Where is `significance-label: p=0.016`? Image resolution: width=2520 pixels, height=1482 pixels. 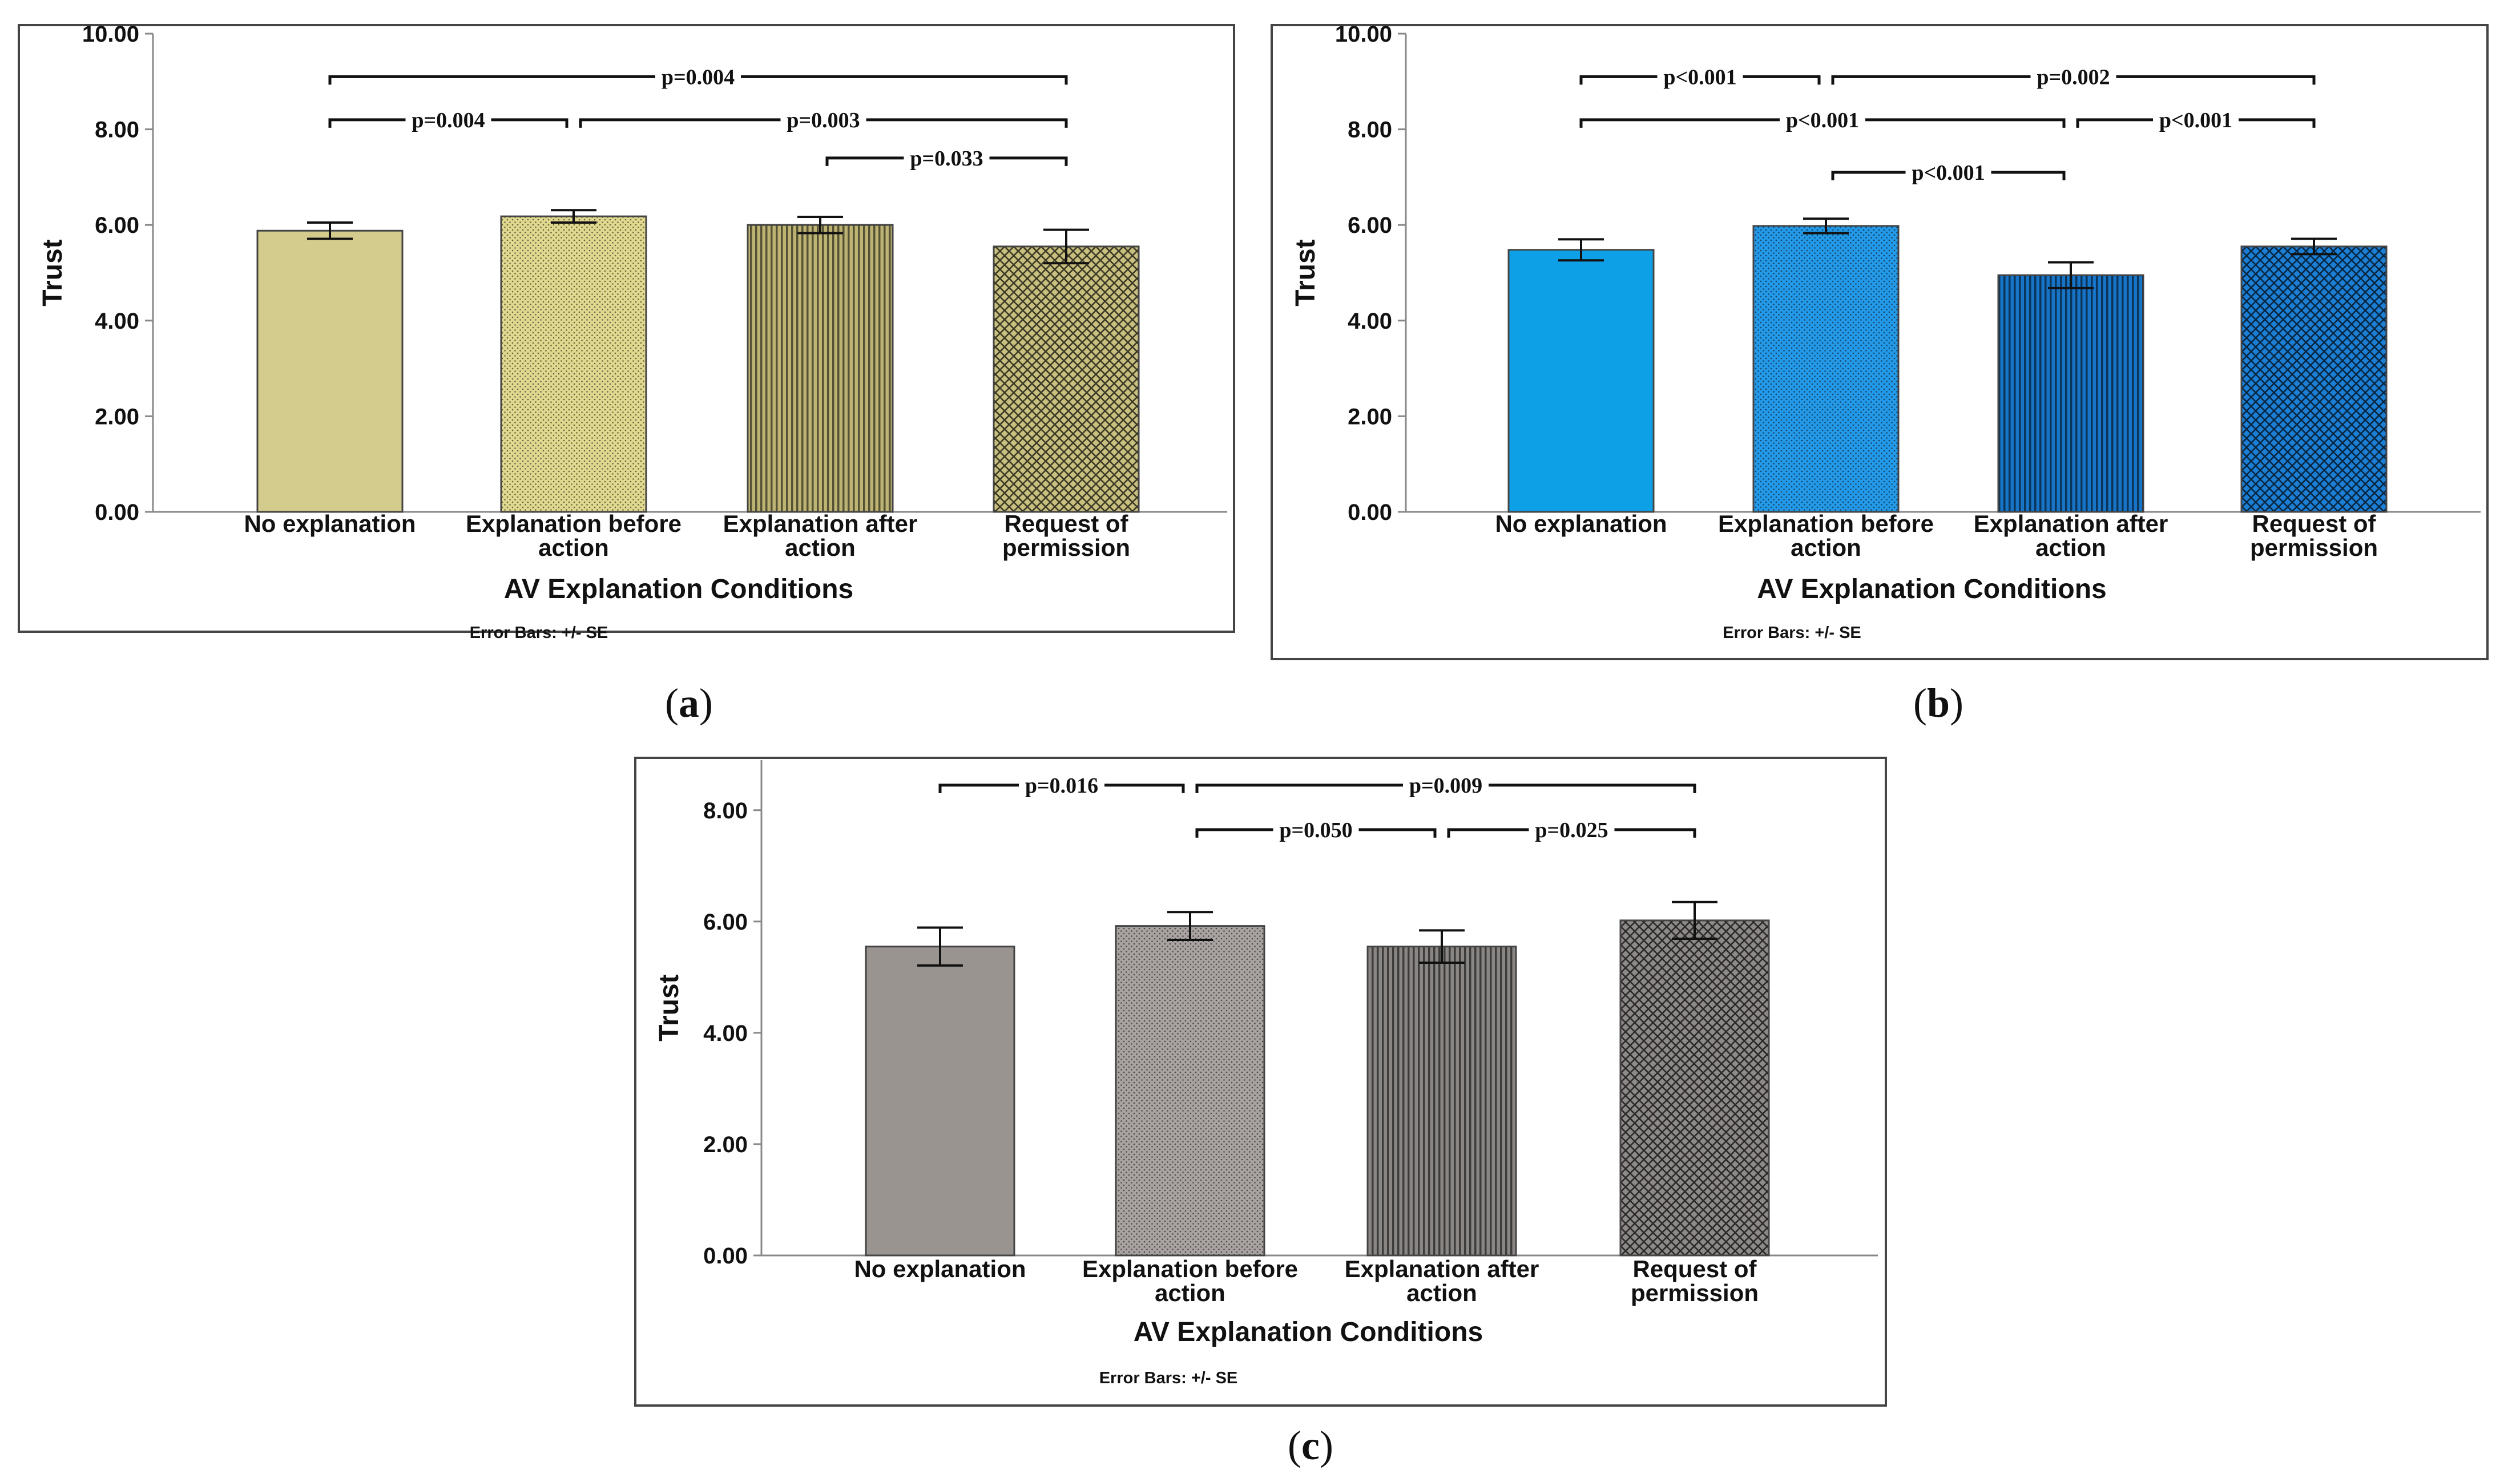 significance-label: p=0.016 is located at coordinates (1061, 786).